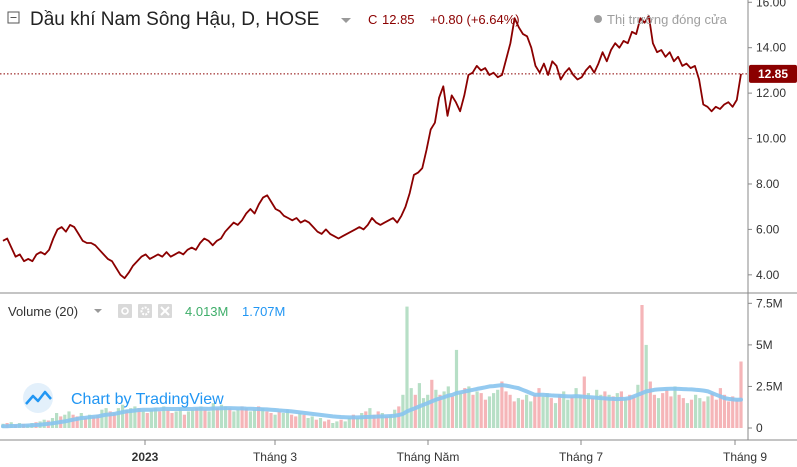  I want to click on eye-icon-pupil, so click(125, 311).